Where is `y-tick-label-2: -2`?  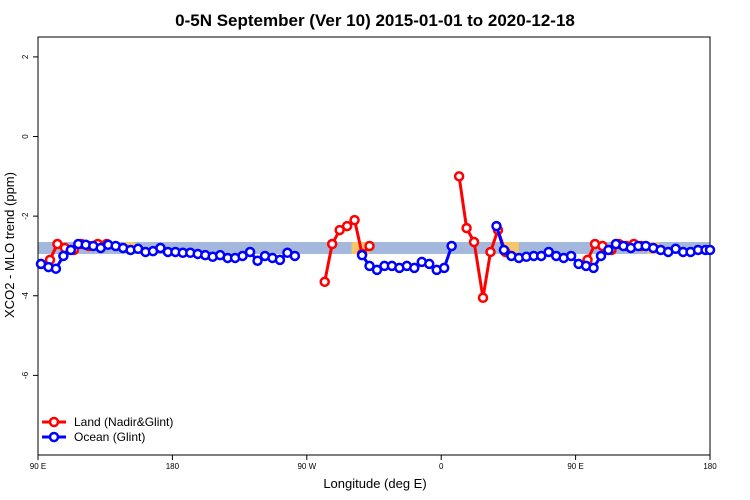 y-tick-label-2: -2 is located at coordinates (25, 216).